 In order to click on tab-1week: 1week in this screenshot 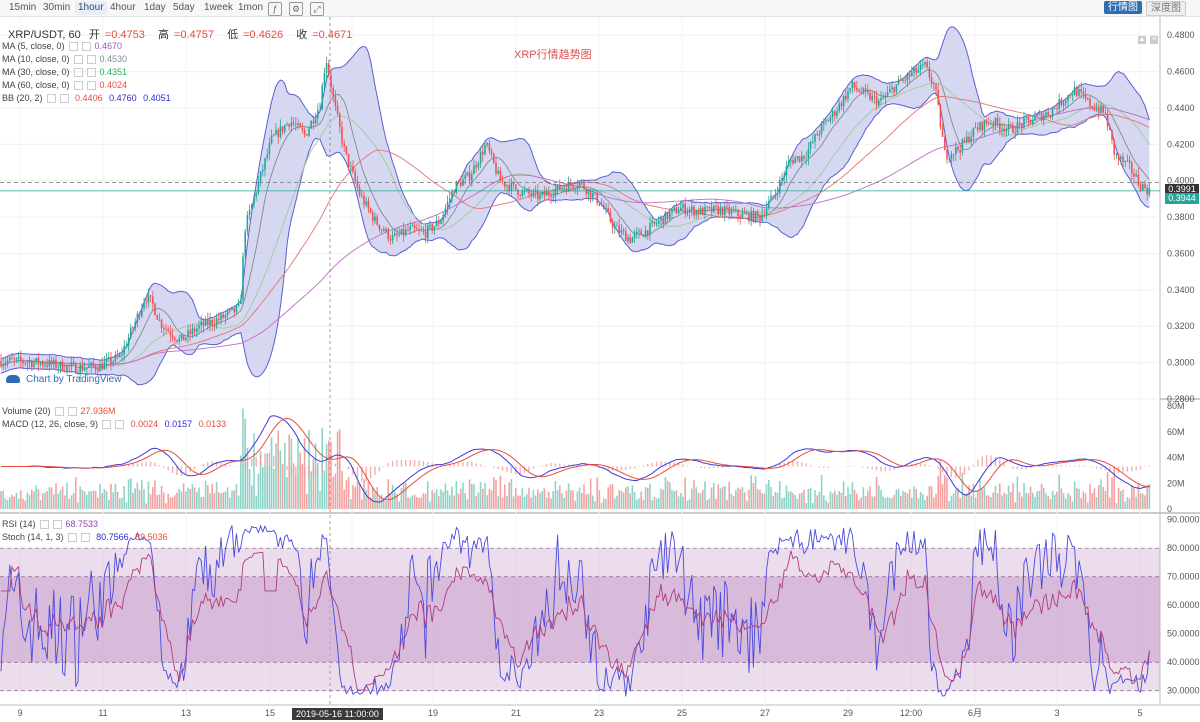, I will do `click(218, 7)`.